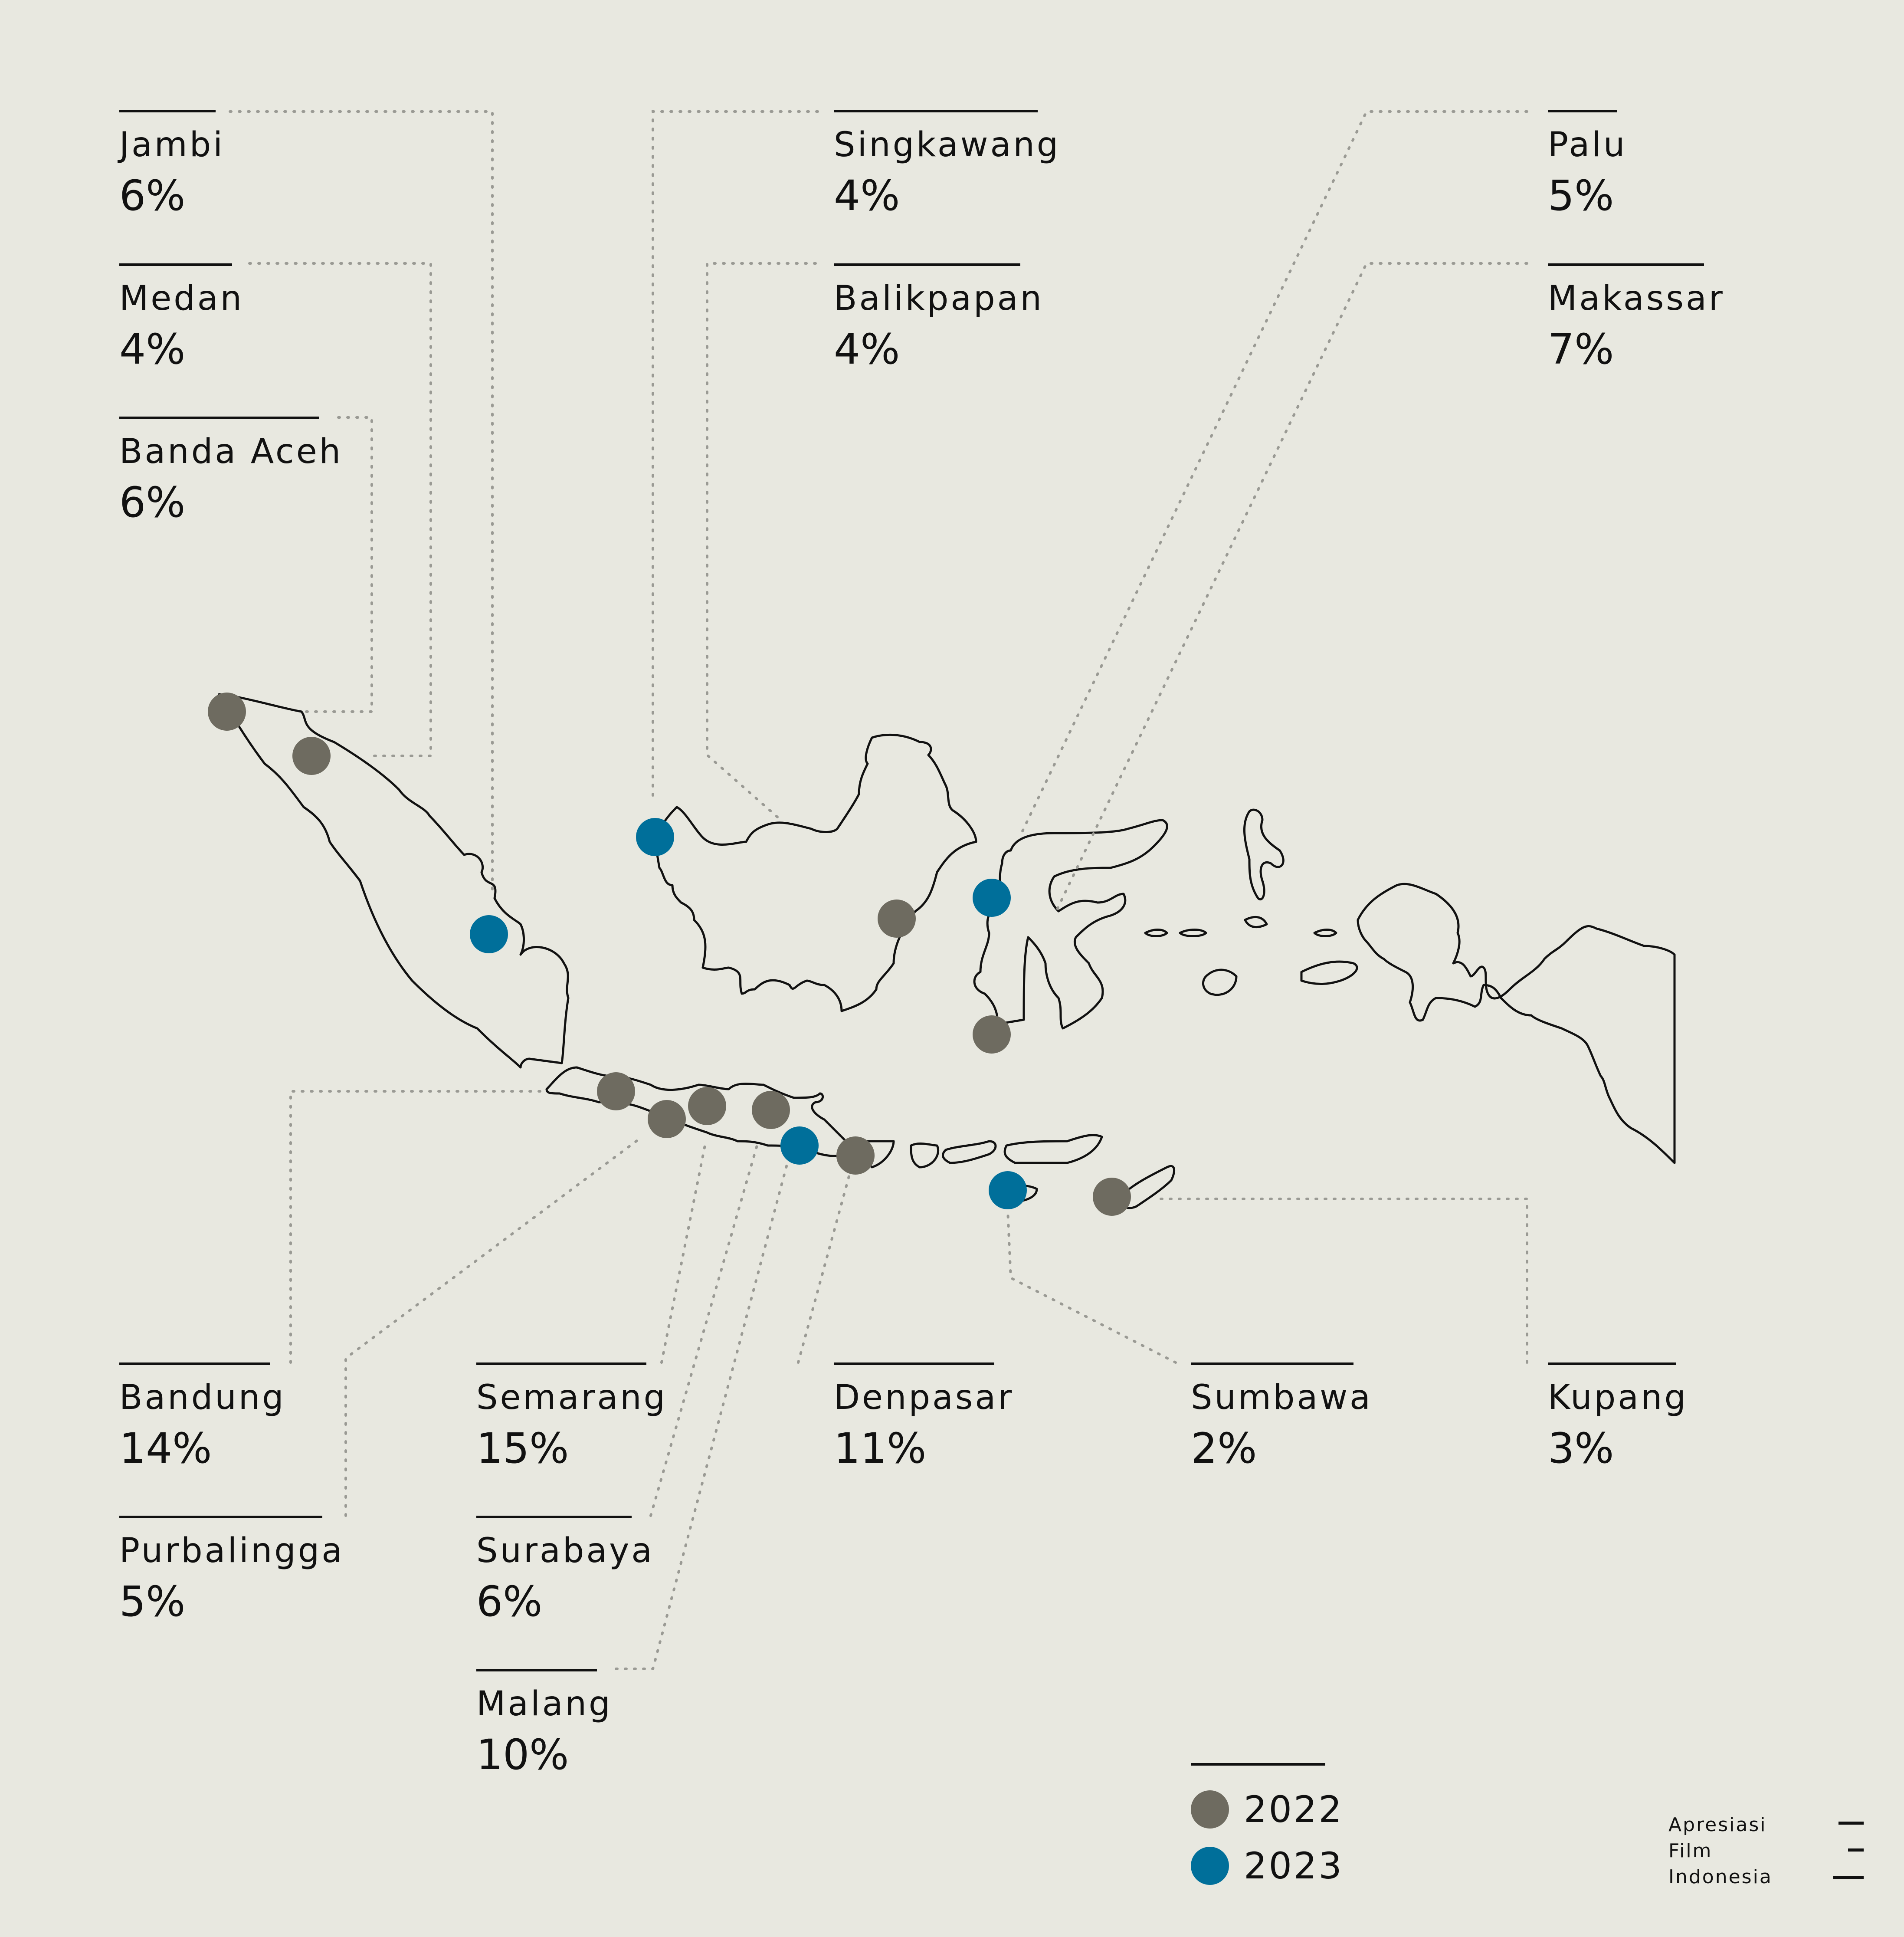  I want to click on legend-dot-2023, so click(1210, 1866).